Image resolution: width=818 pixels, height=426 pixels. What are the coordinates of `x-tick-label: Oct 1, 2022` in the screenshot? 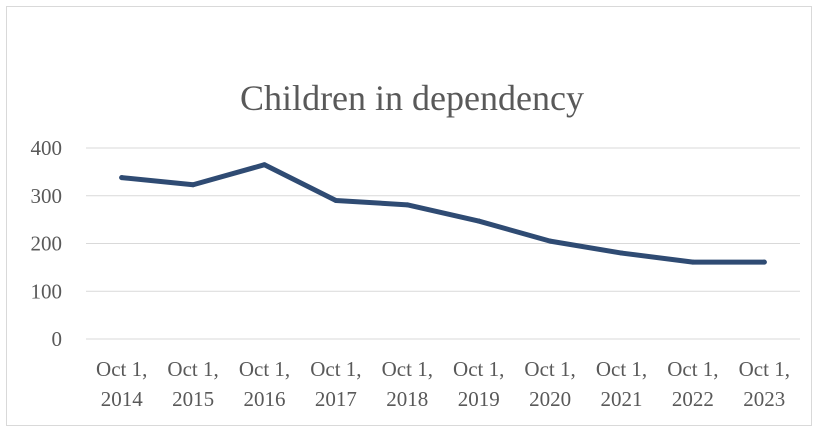 It's located at (692, 384).